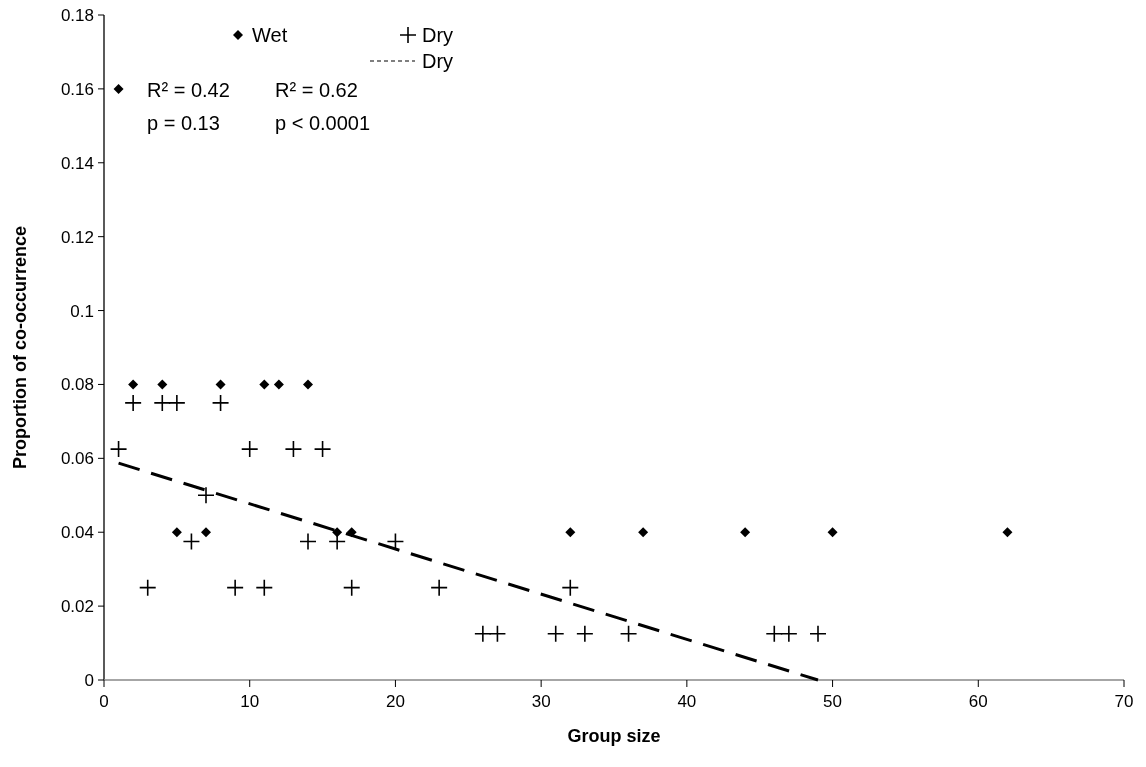 The width and height of the screenshot is (1146, 767). I want to click on annotation: R² = 0.42, so click(188, 90).